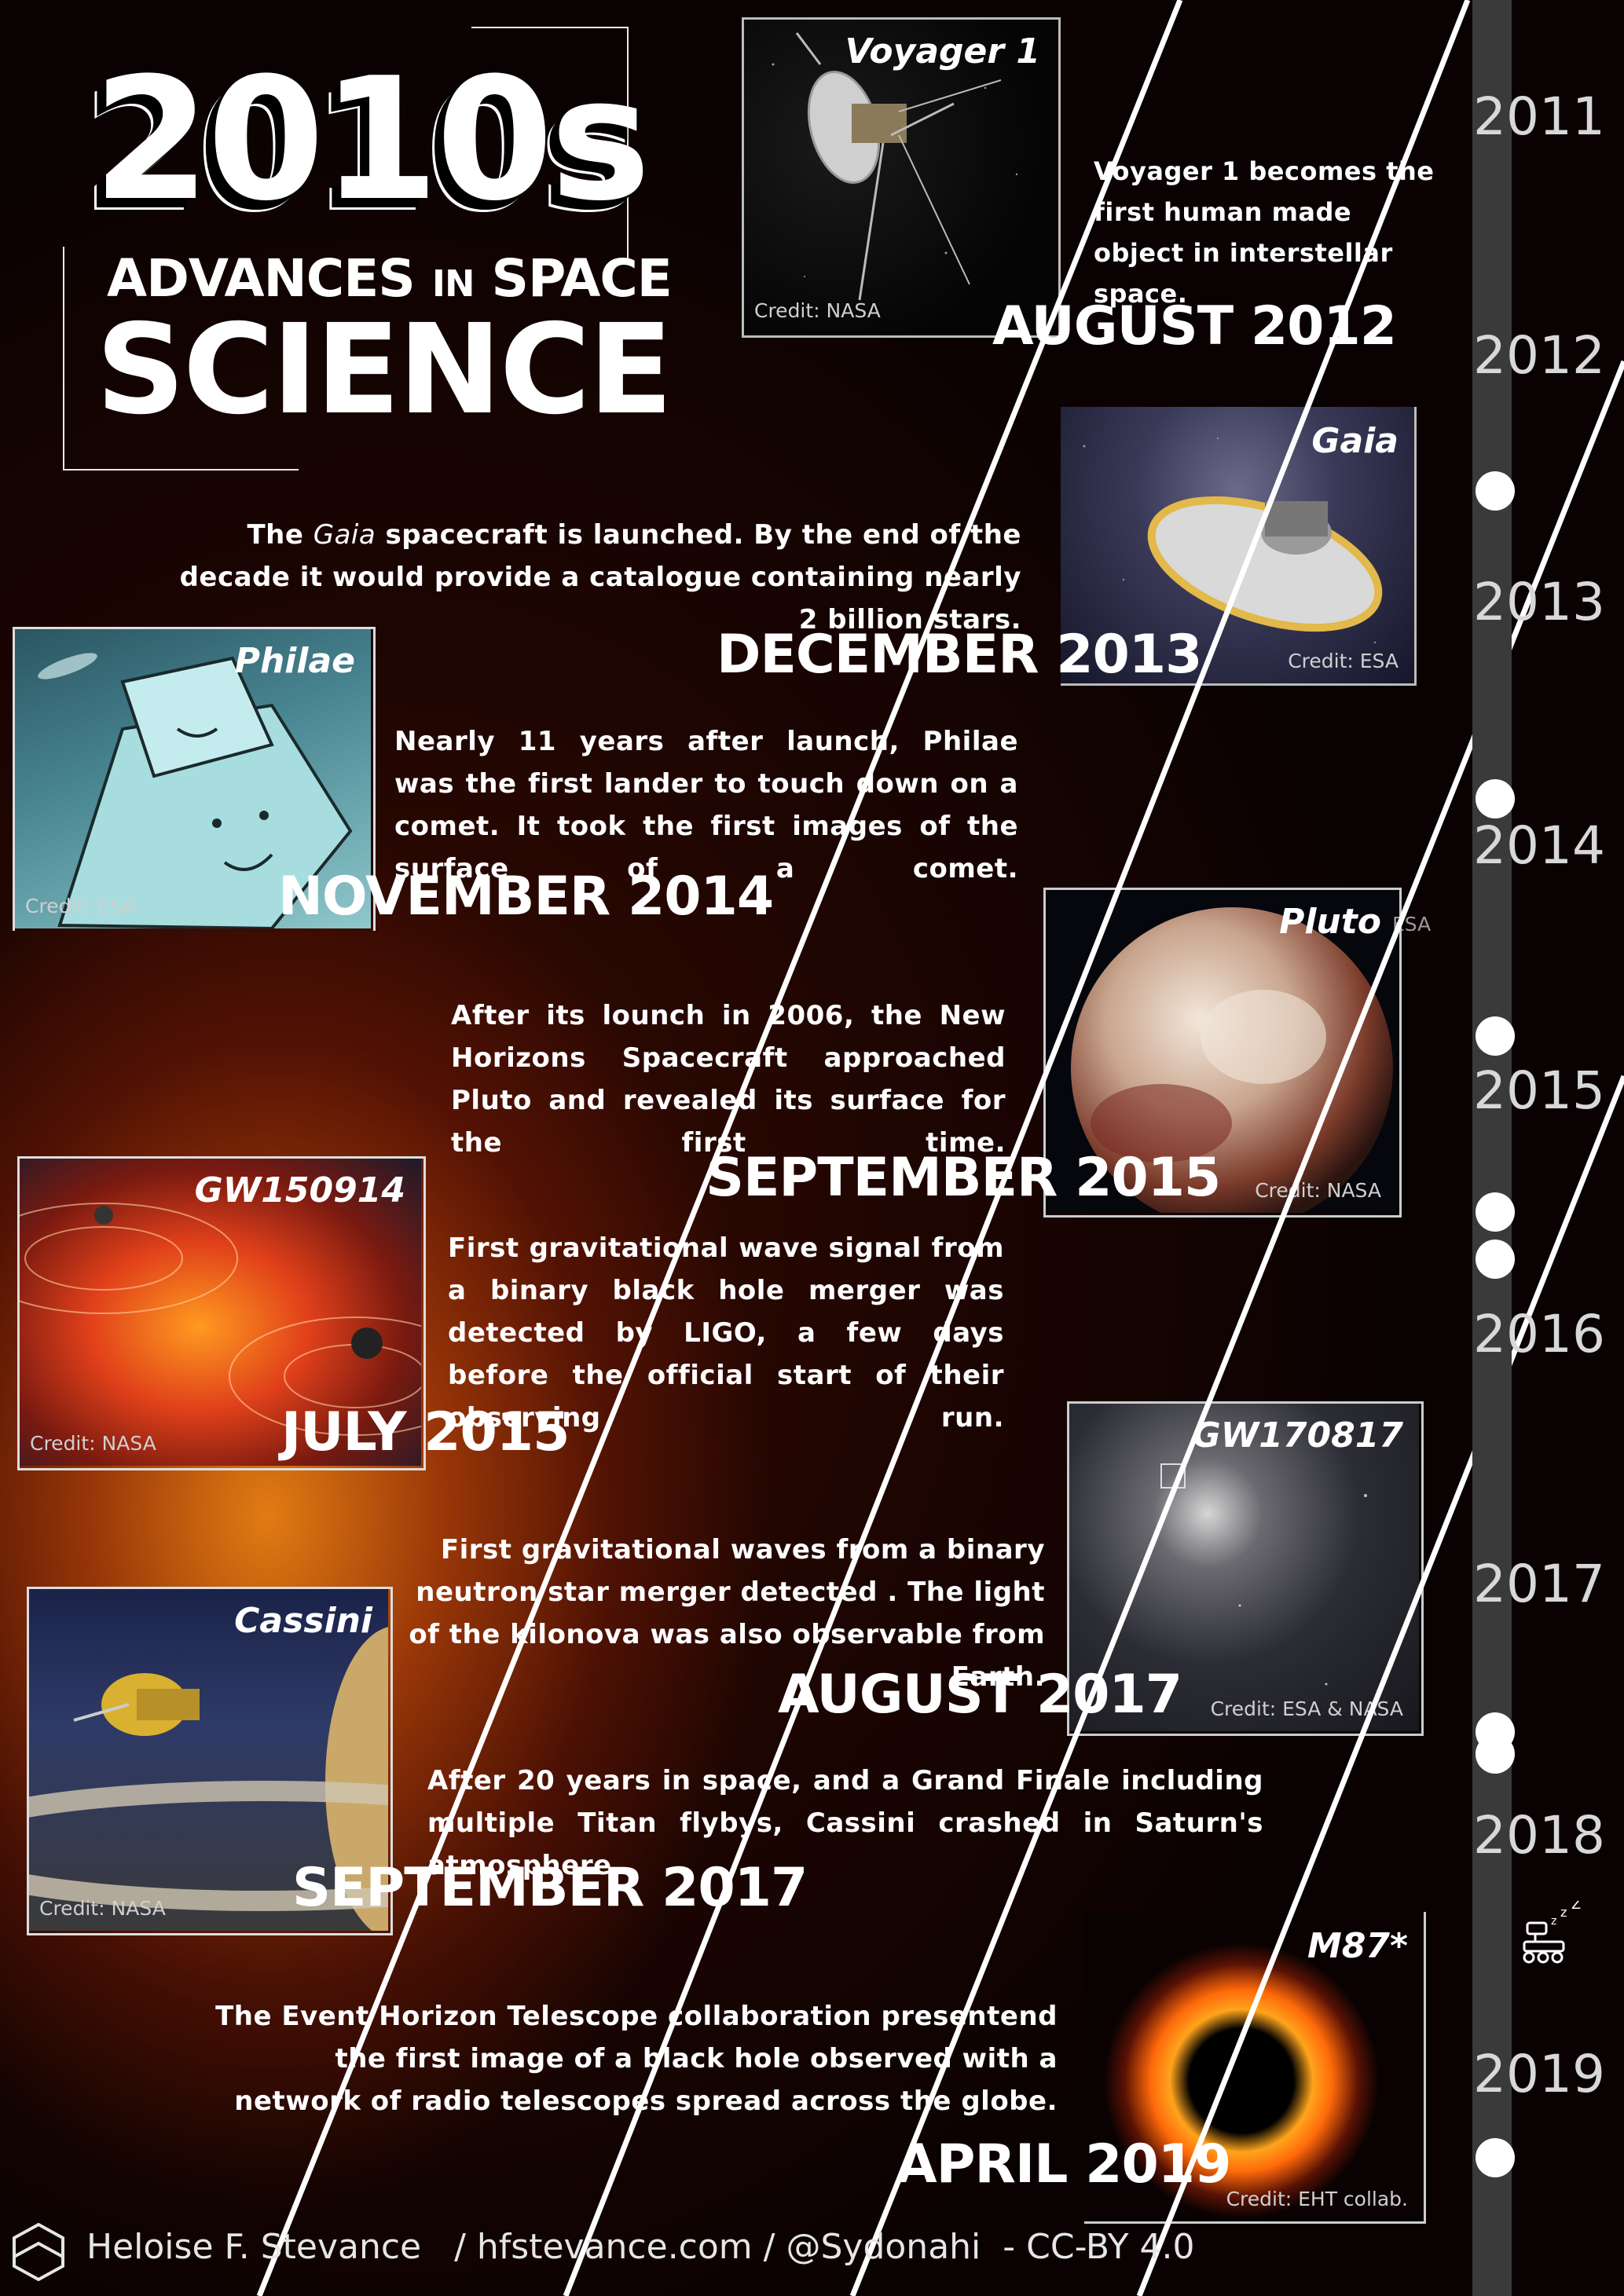 This screenshot has width=1624, height=2296. What do you see at coordinates (980, 1695) in the screenshot?
I see `gw170817-date: AUGUST 2017` at bounding box center [980, 1695].